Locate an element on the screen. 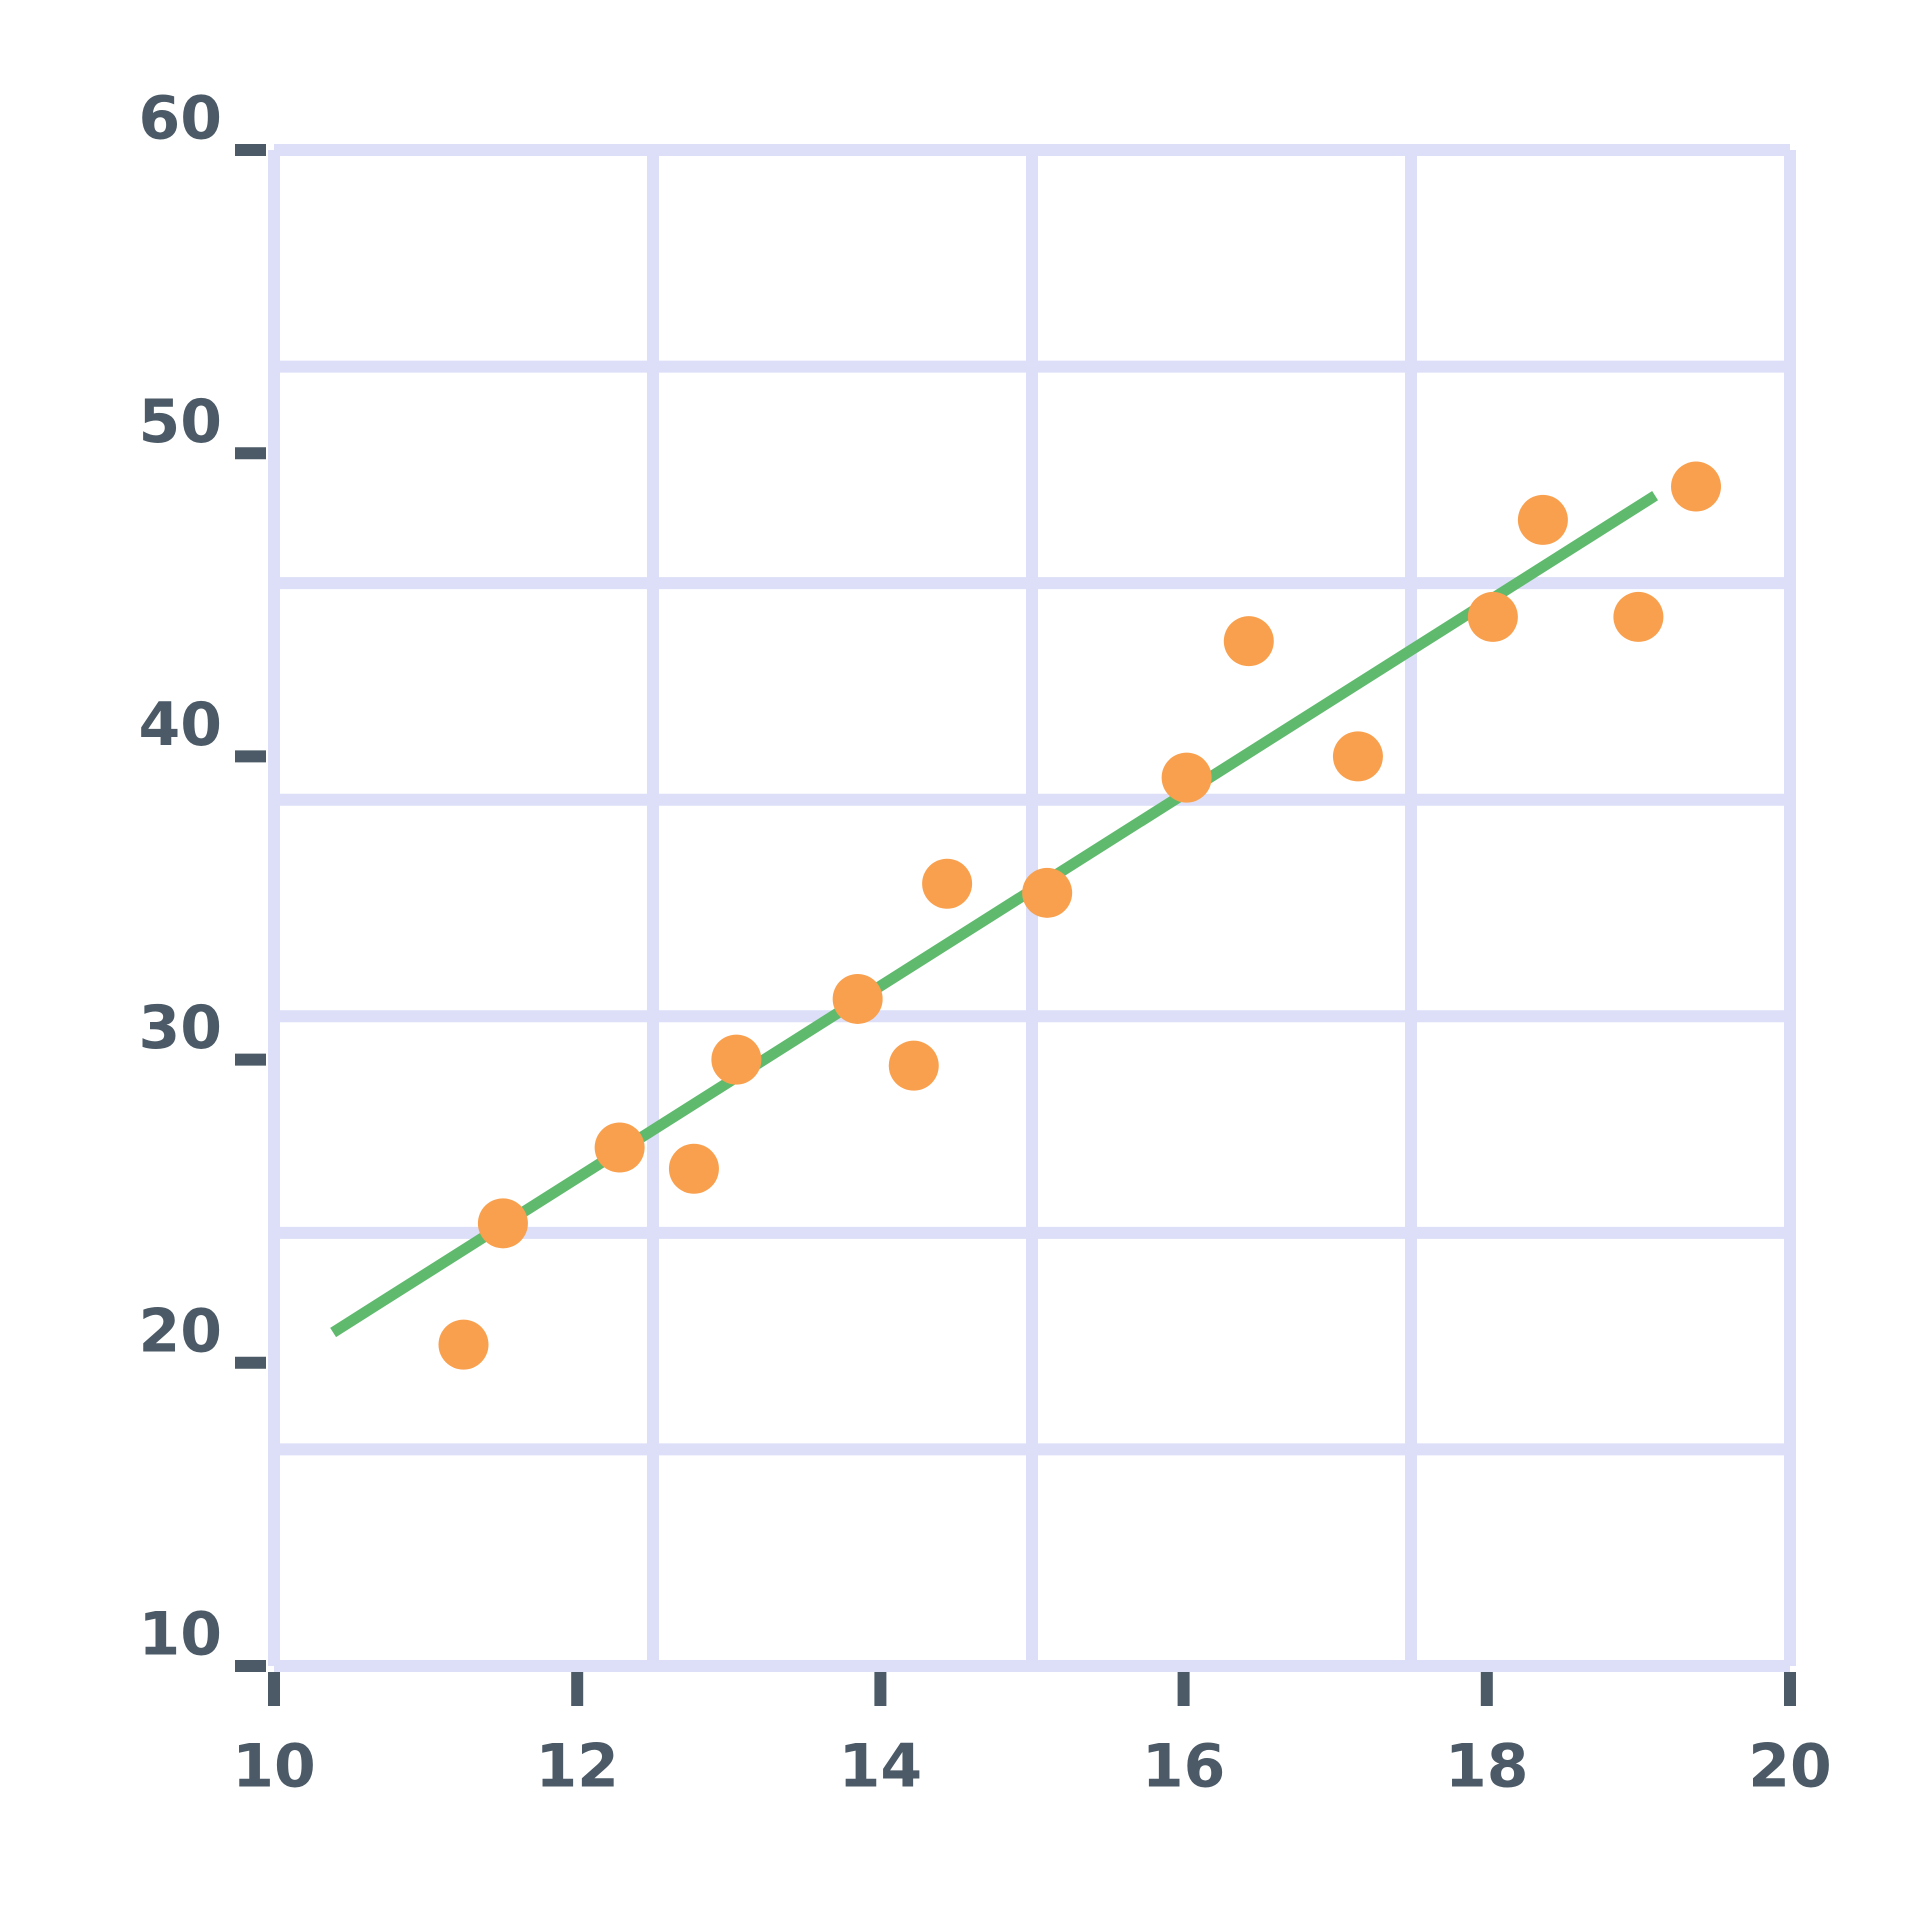 This screenshot has height=1920, width=1920. y-tick-label: 20 is located at coordinates (181, 1331).